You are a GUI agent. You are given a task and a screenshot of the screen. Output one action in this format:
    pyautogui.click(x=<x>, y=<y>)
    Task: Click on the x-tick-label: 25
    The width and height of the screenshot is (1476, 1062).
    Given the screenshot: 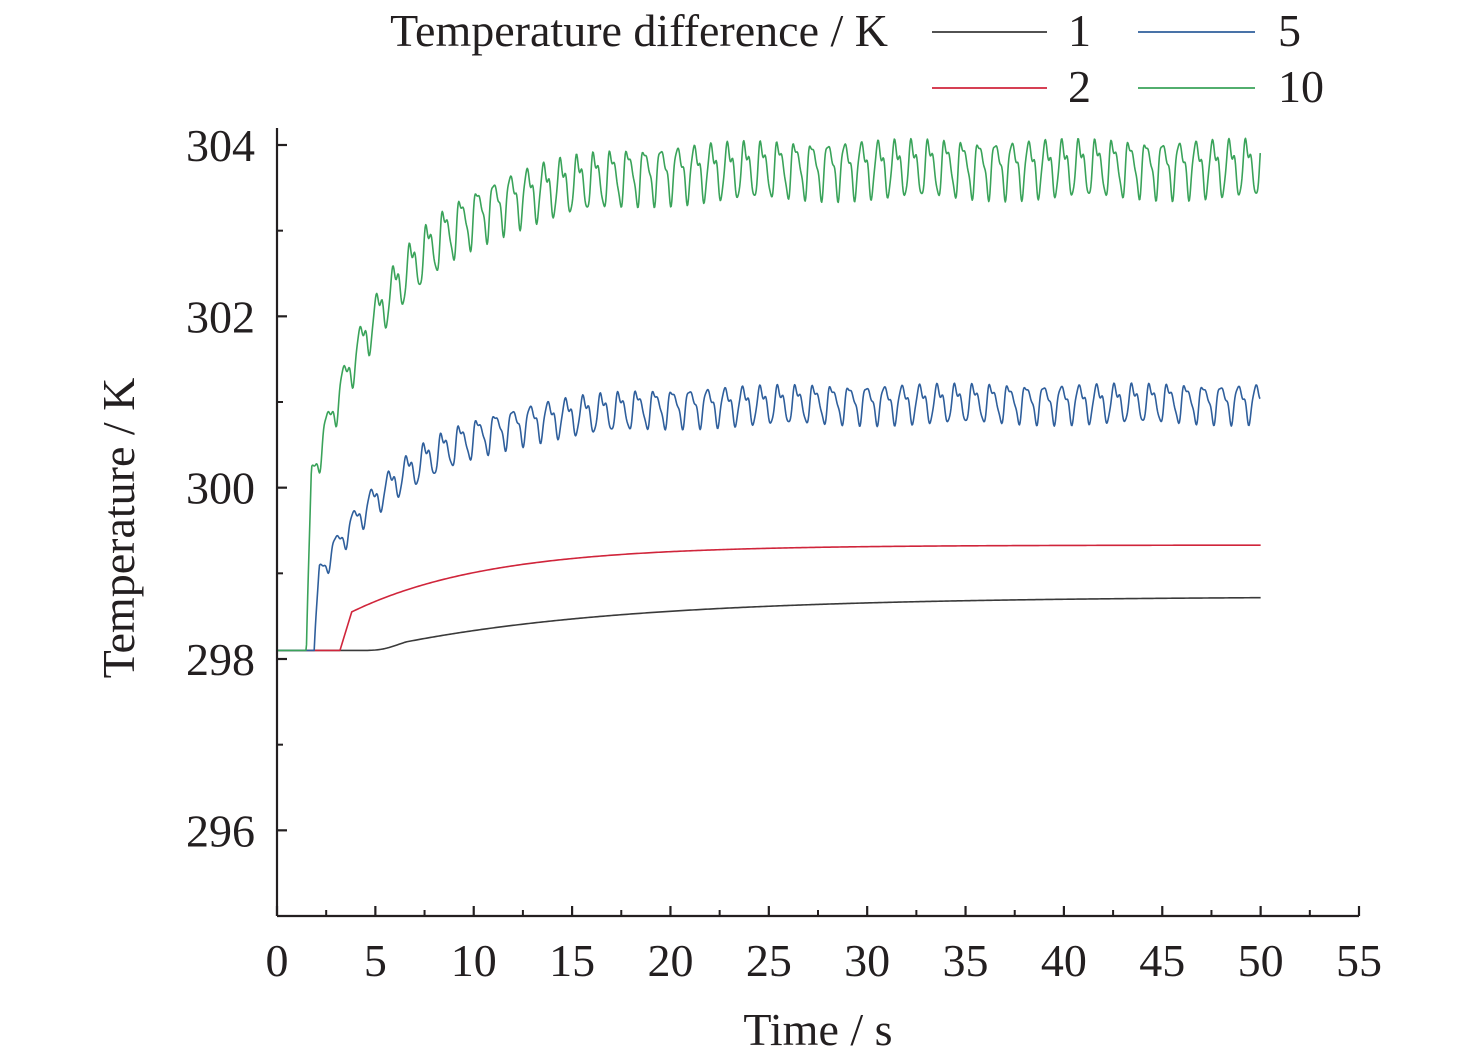 What is the action you would take?
    pyautogui.click(x=769, y=960)
    